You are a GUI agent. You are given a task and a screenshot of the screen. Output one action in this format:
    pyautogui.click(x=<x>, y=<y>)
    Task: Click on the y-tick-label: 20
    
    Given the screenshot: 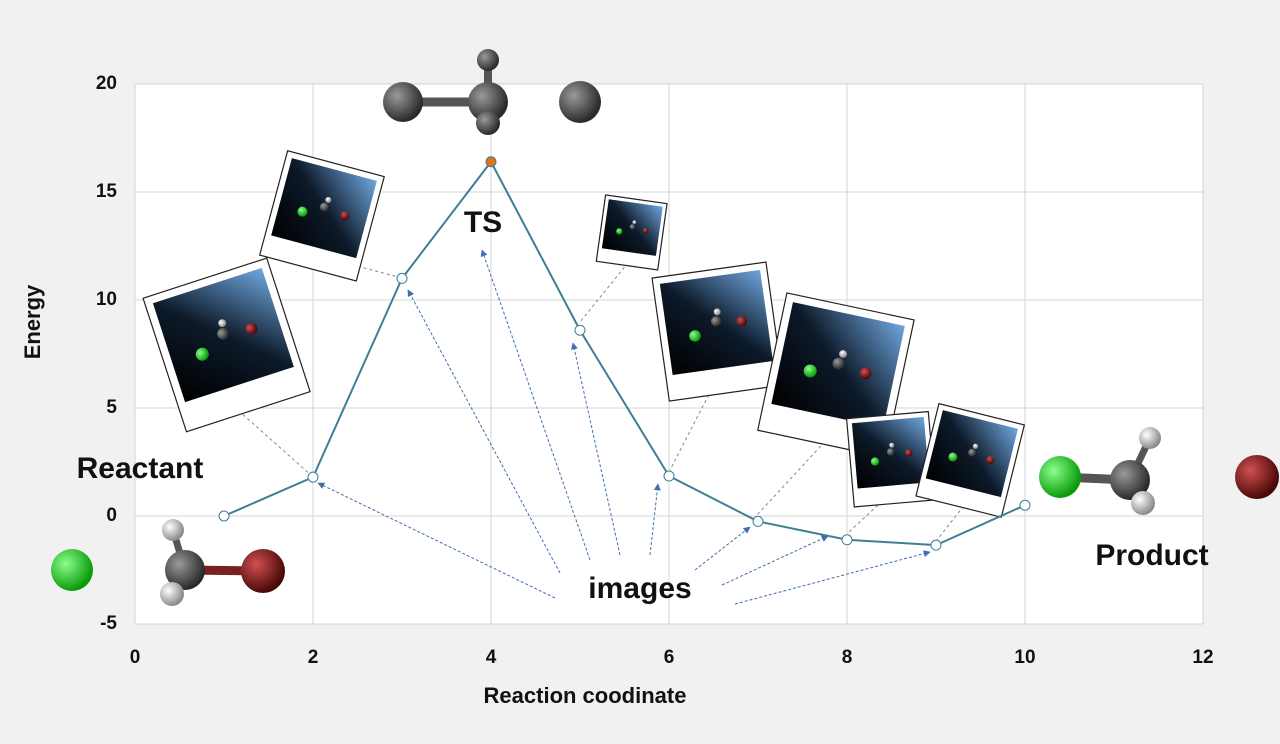 What is the action you would take?
    pyautogui.click(x=106, y=83)
    